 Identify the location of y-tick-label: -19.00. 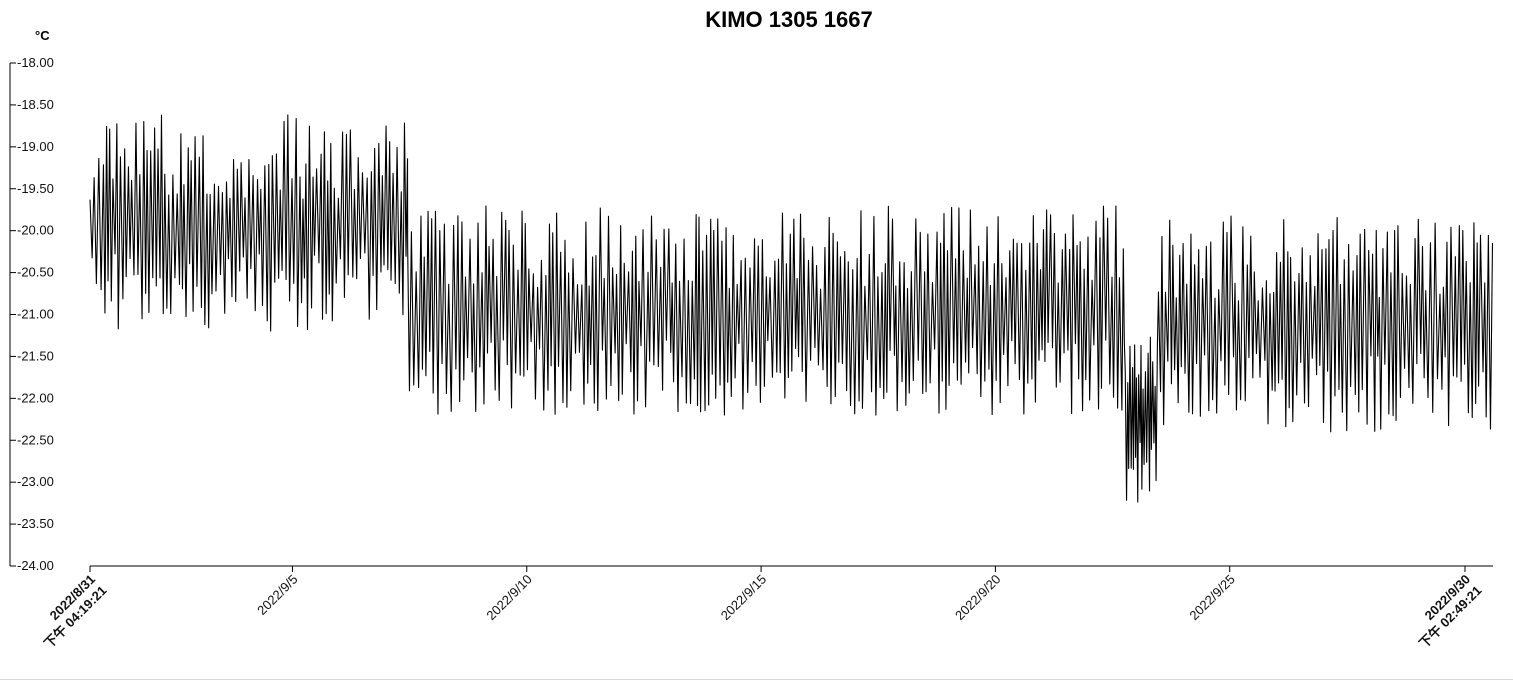
(35, 146).